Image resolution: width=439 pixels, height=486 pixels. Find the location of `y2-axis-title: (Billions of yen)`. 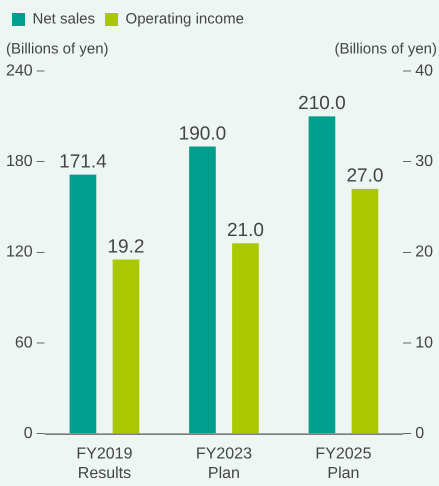

y2-axis-title: (Billions of yen) is located at coordinates (385, 49).